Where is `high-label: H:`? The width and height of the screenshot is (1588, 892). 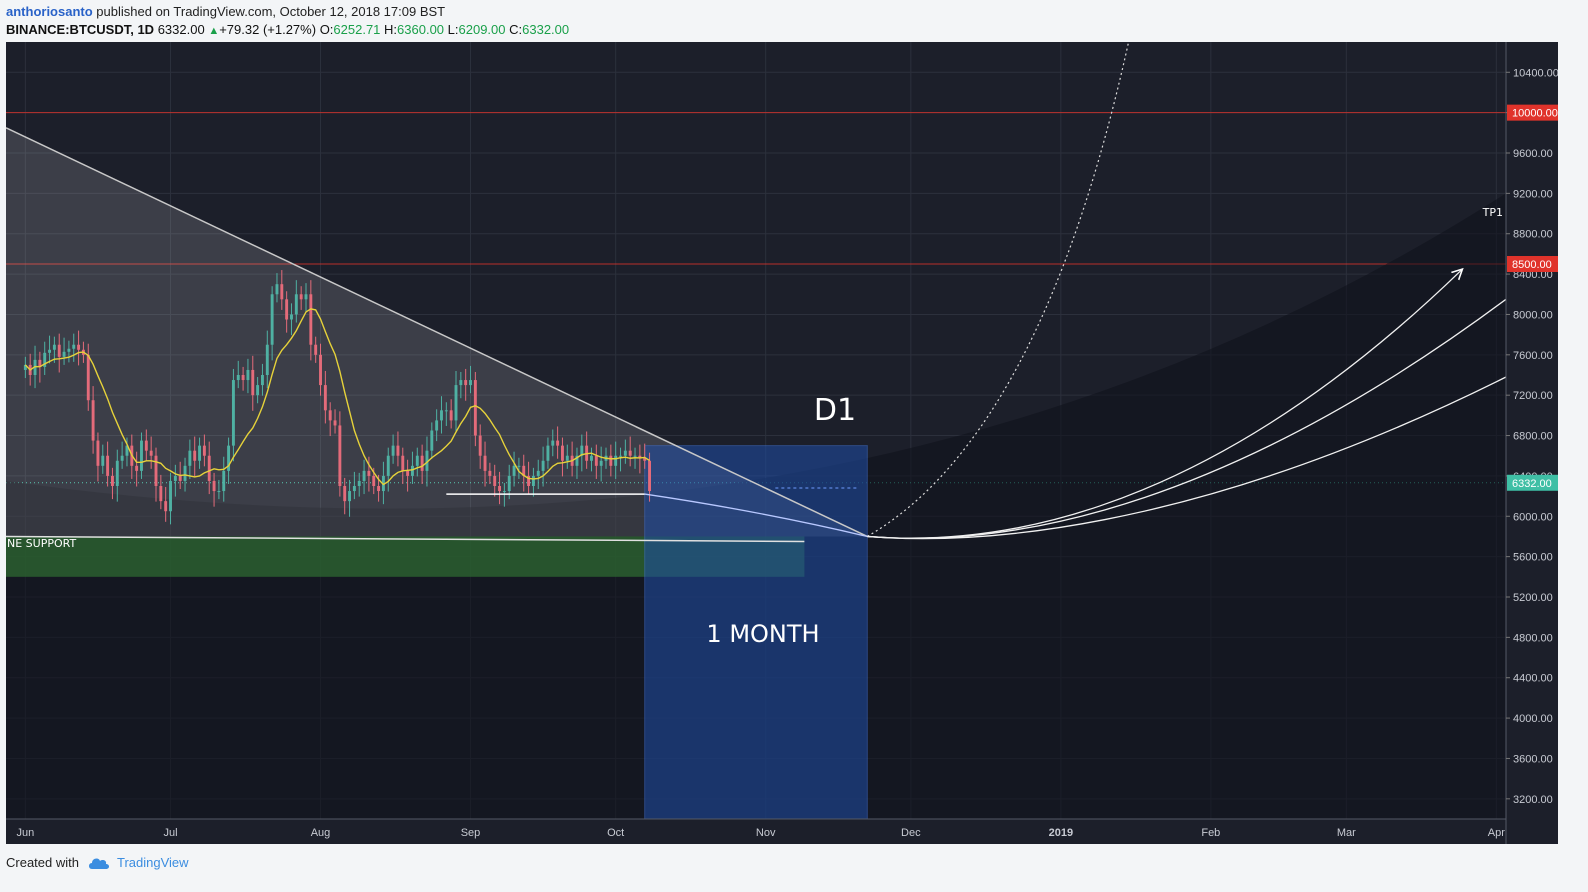
high-label: H: is located at coordinates (391, 29).